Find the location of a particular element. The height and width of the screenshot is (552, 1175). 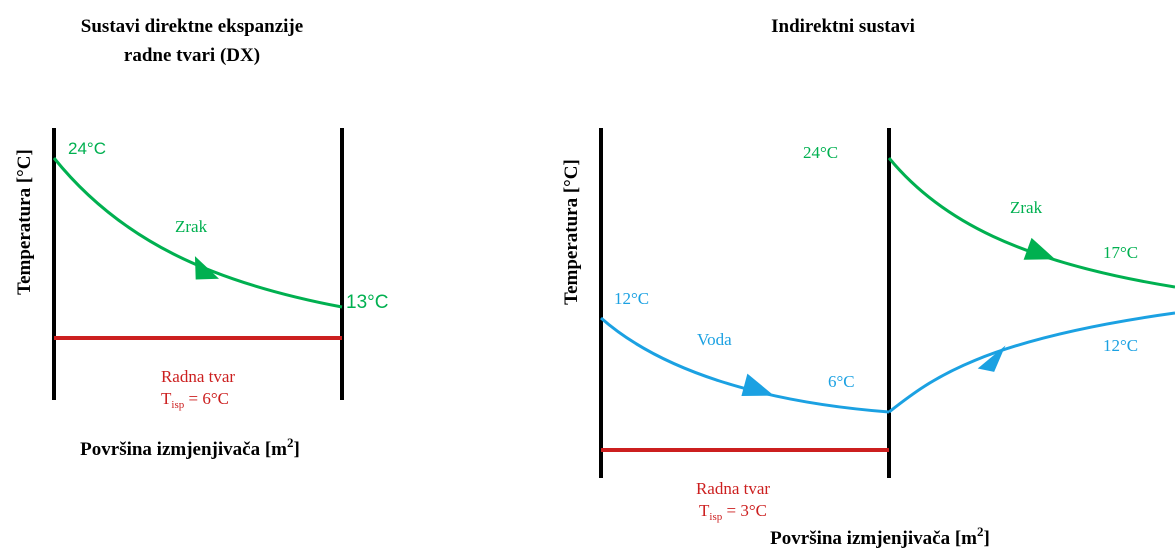

right-water-out-temp: 6°C is located at coordinates (841, 381).